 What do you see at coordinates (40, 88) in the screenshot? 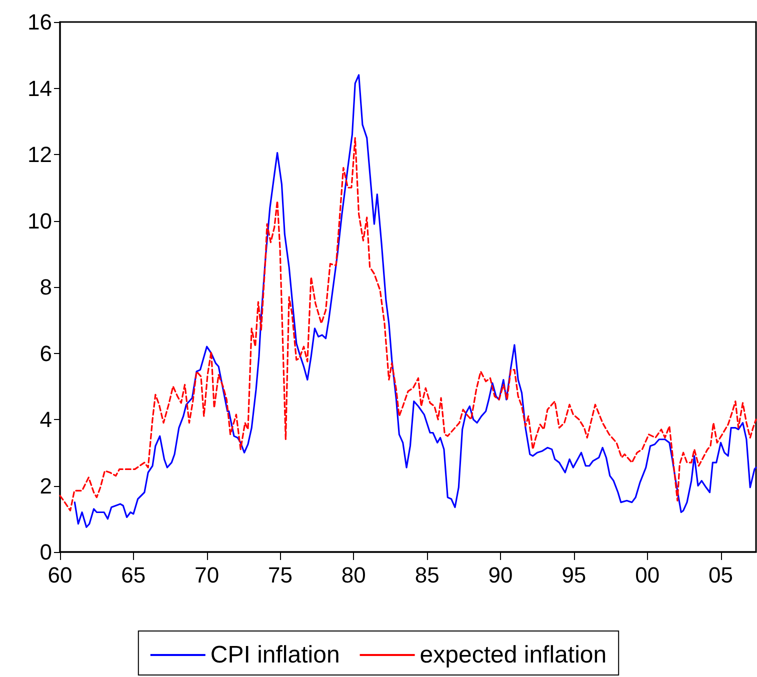
I see `y-tick-label: 14` at bounding box center [40, 88].